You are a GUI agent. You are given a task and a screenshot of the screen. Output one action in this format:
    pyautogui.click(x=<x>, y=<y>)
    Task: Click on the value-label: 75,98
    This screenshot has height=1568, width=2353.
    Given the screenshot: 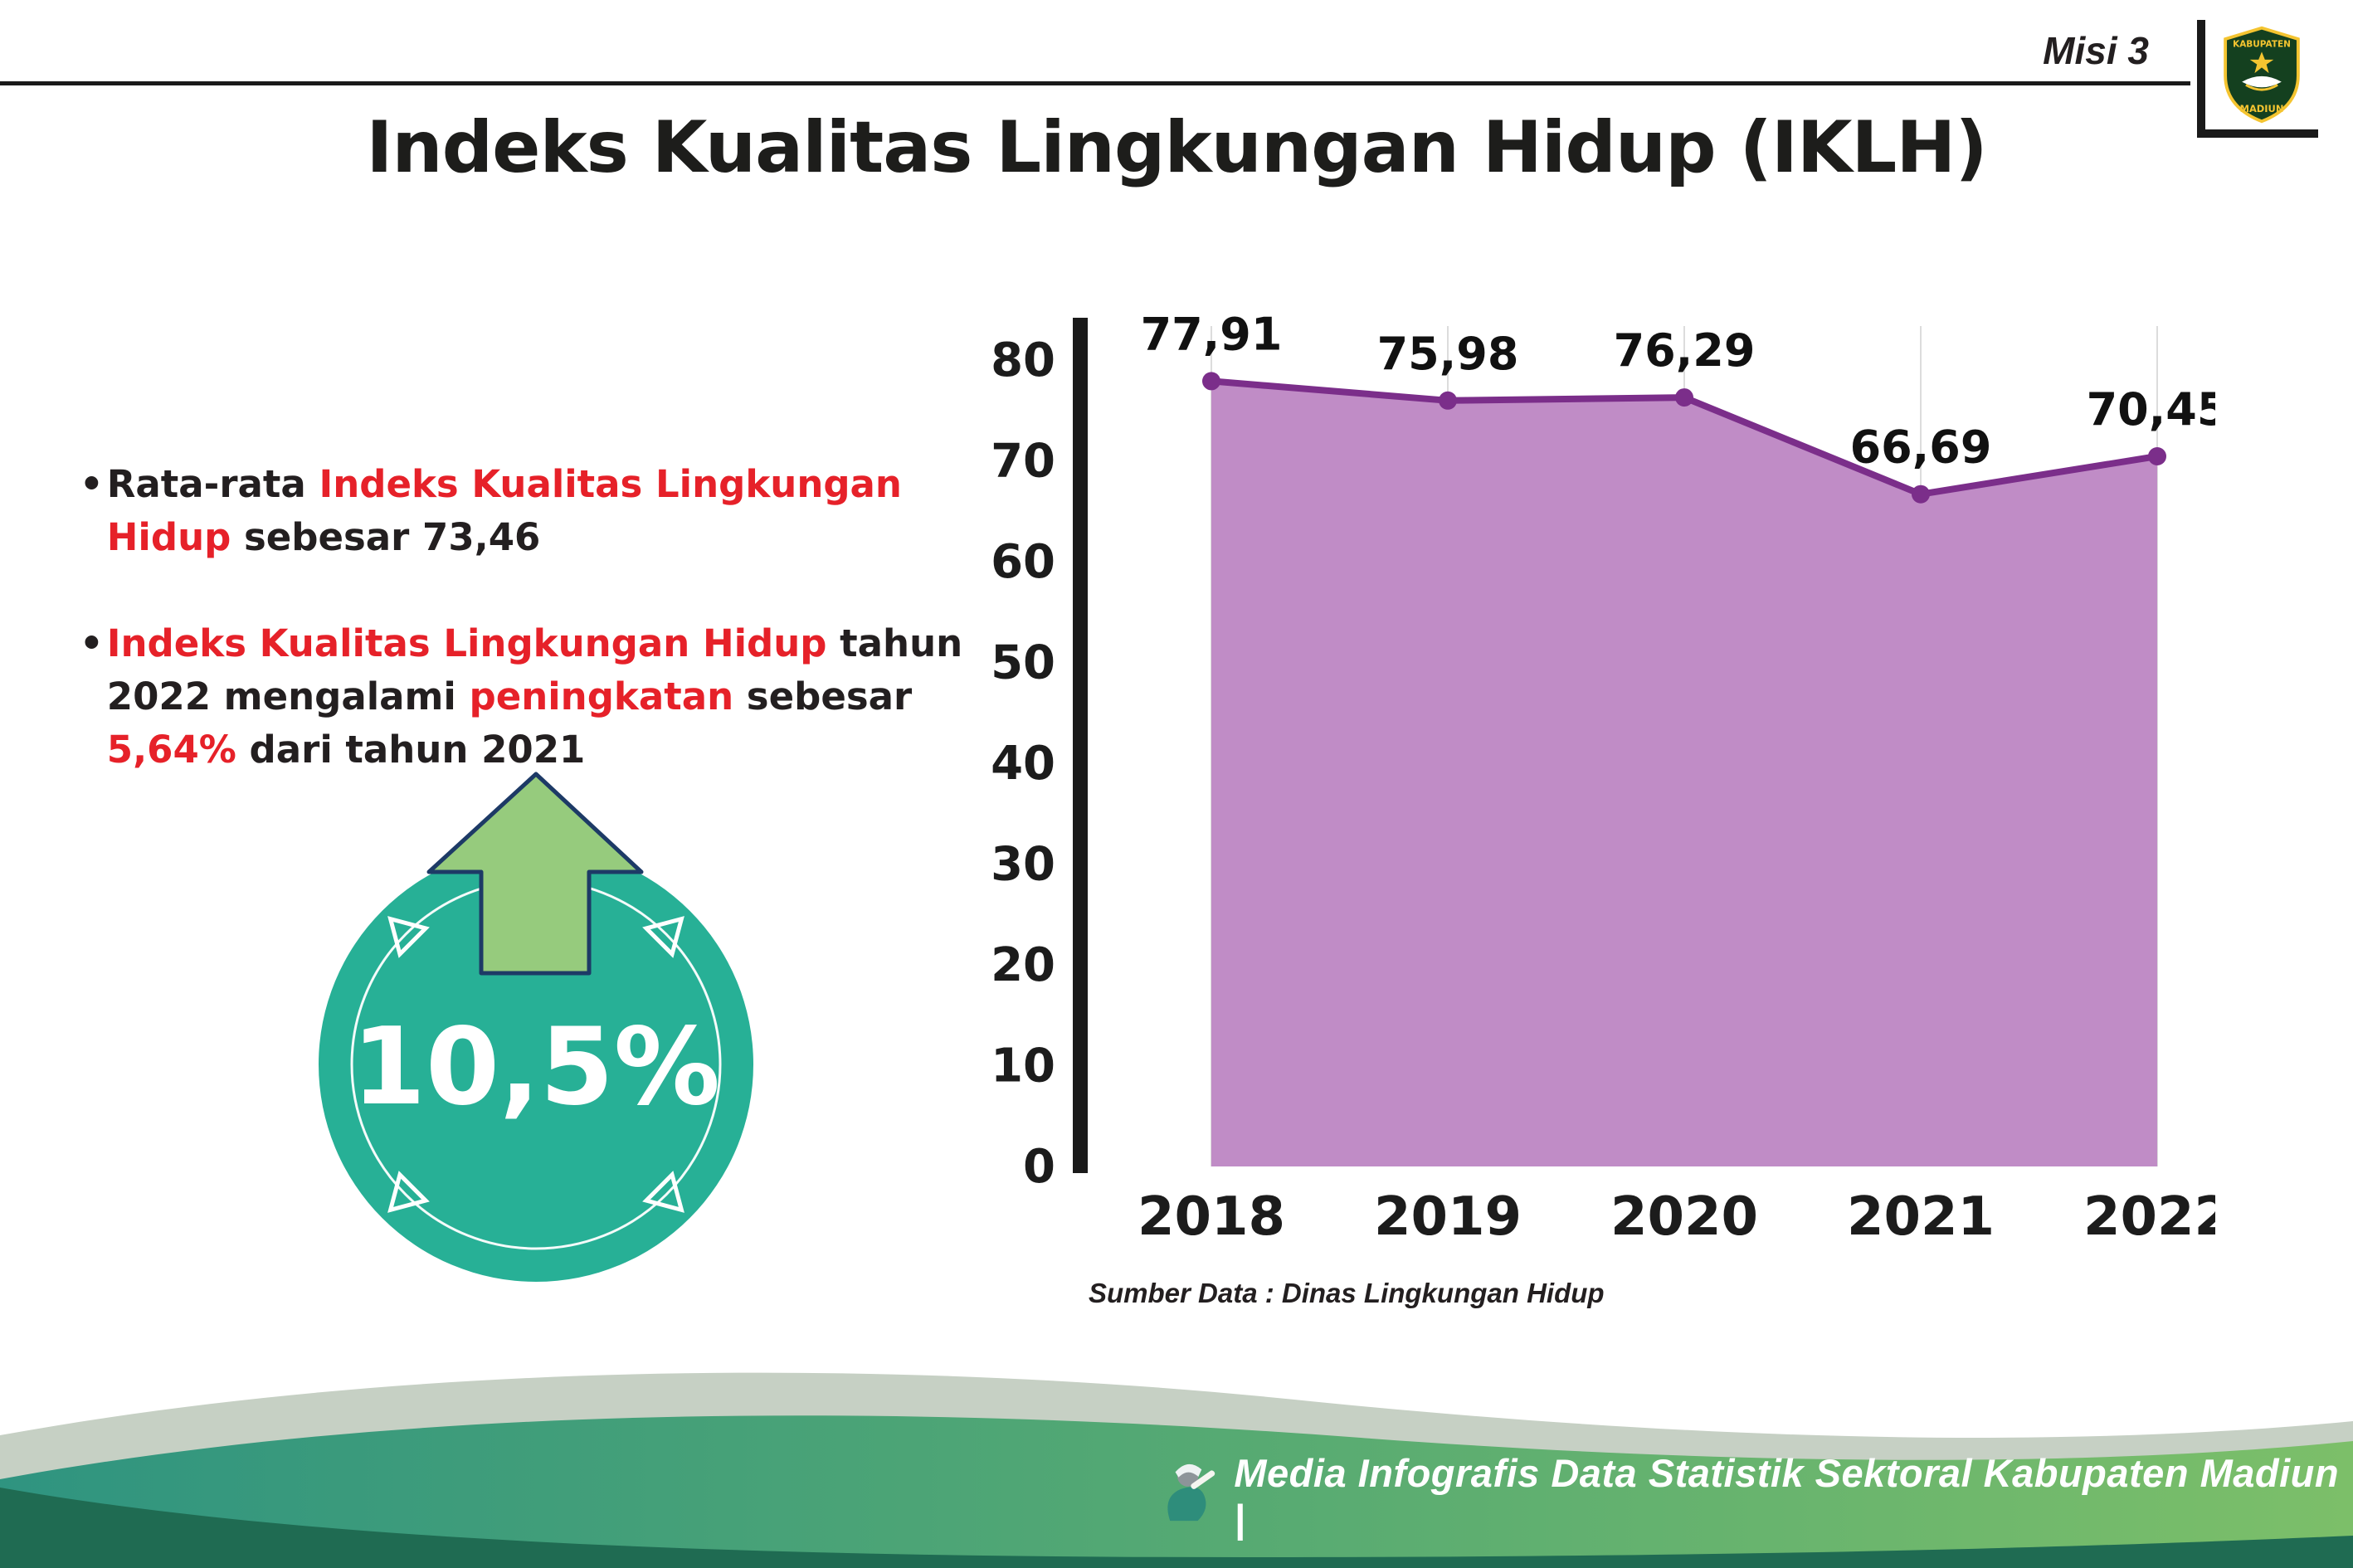 What is the action you would take?
    pyautogui.click(x=1448, y=354)
    